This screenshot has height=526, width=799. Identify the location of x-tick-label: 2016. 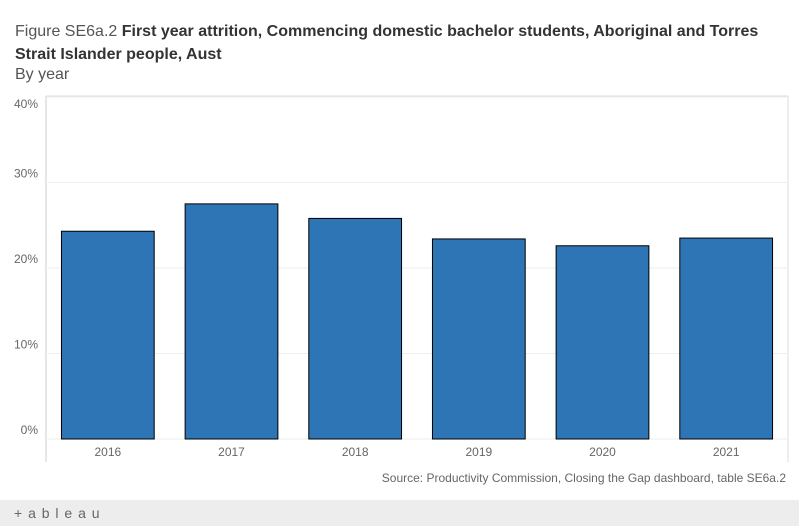
(107, 452).